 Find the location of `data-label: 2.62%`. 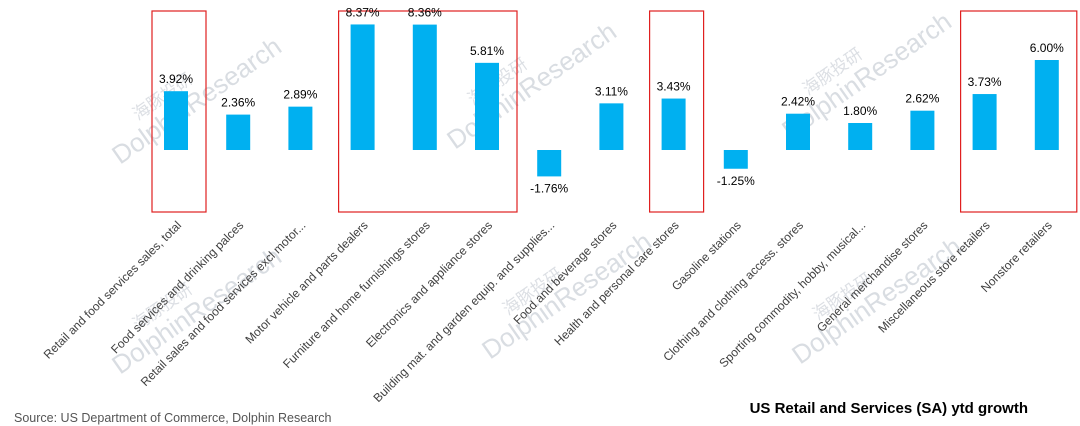

data-label: 2.62% is located at coordinates (922, 99).